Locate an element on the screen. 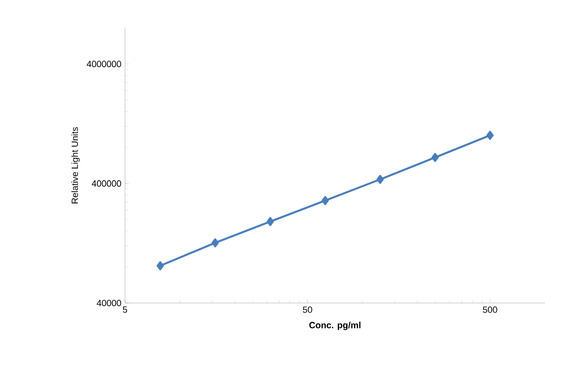 The width and height of the screenshot is (580, 386). x-axis-title: Conc. pg/ml is located at coordinates (334, 326).